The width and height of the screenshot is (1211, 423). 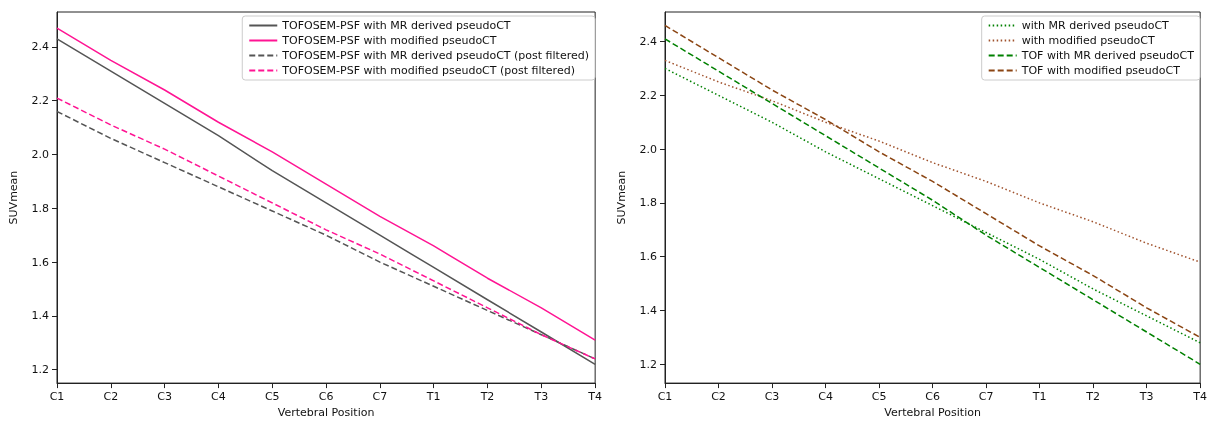 What do you see at coordinates (389, 40) in the screenshot?
I see `legend-label: TOFOSEM-PSF with modified pseudoCT` at bounding box center [389, 40].